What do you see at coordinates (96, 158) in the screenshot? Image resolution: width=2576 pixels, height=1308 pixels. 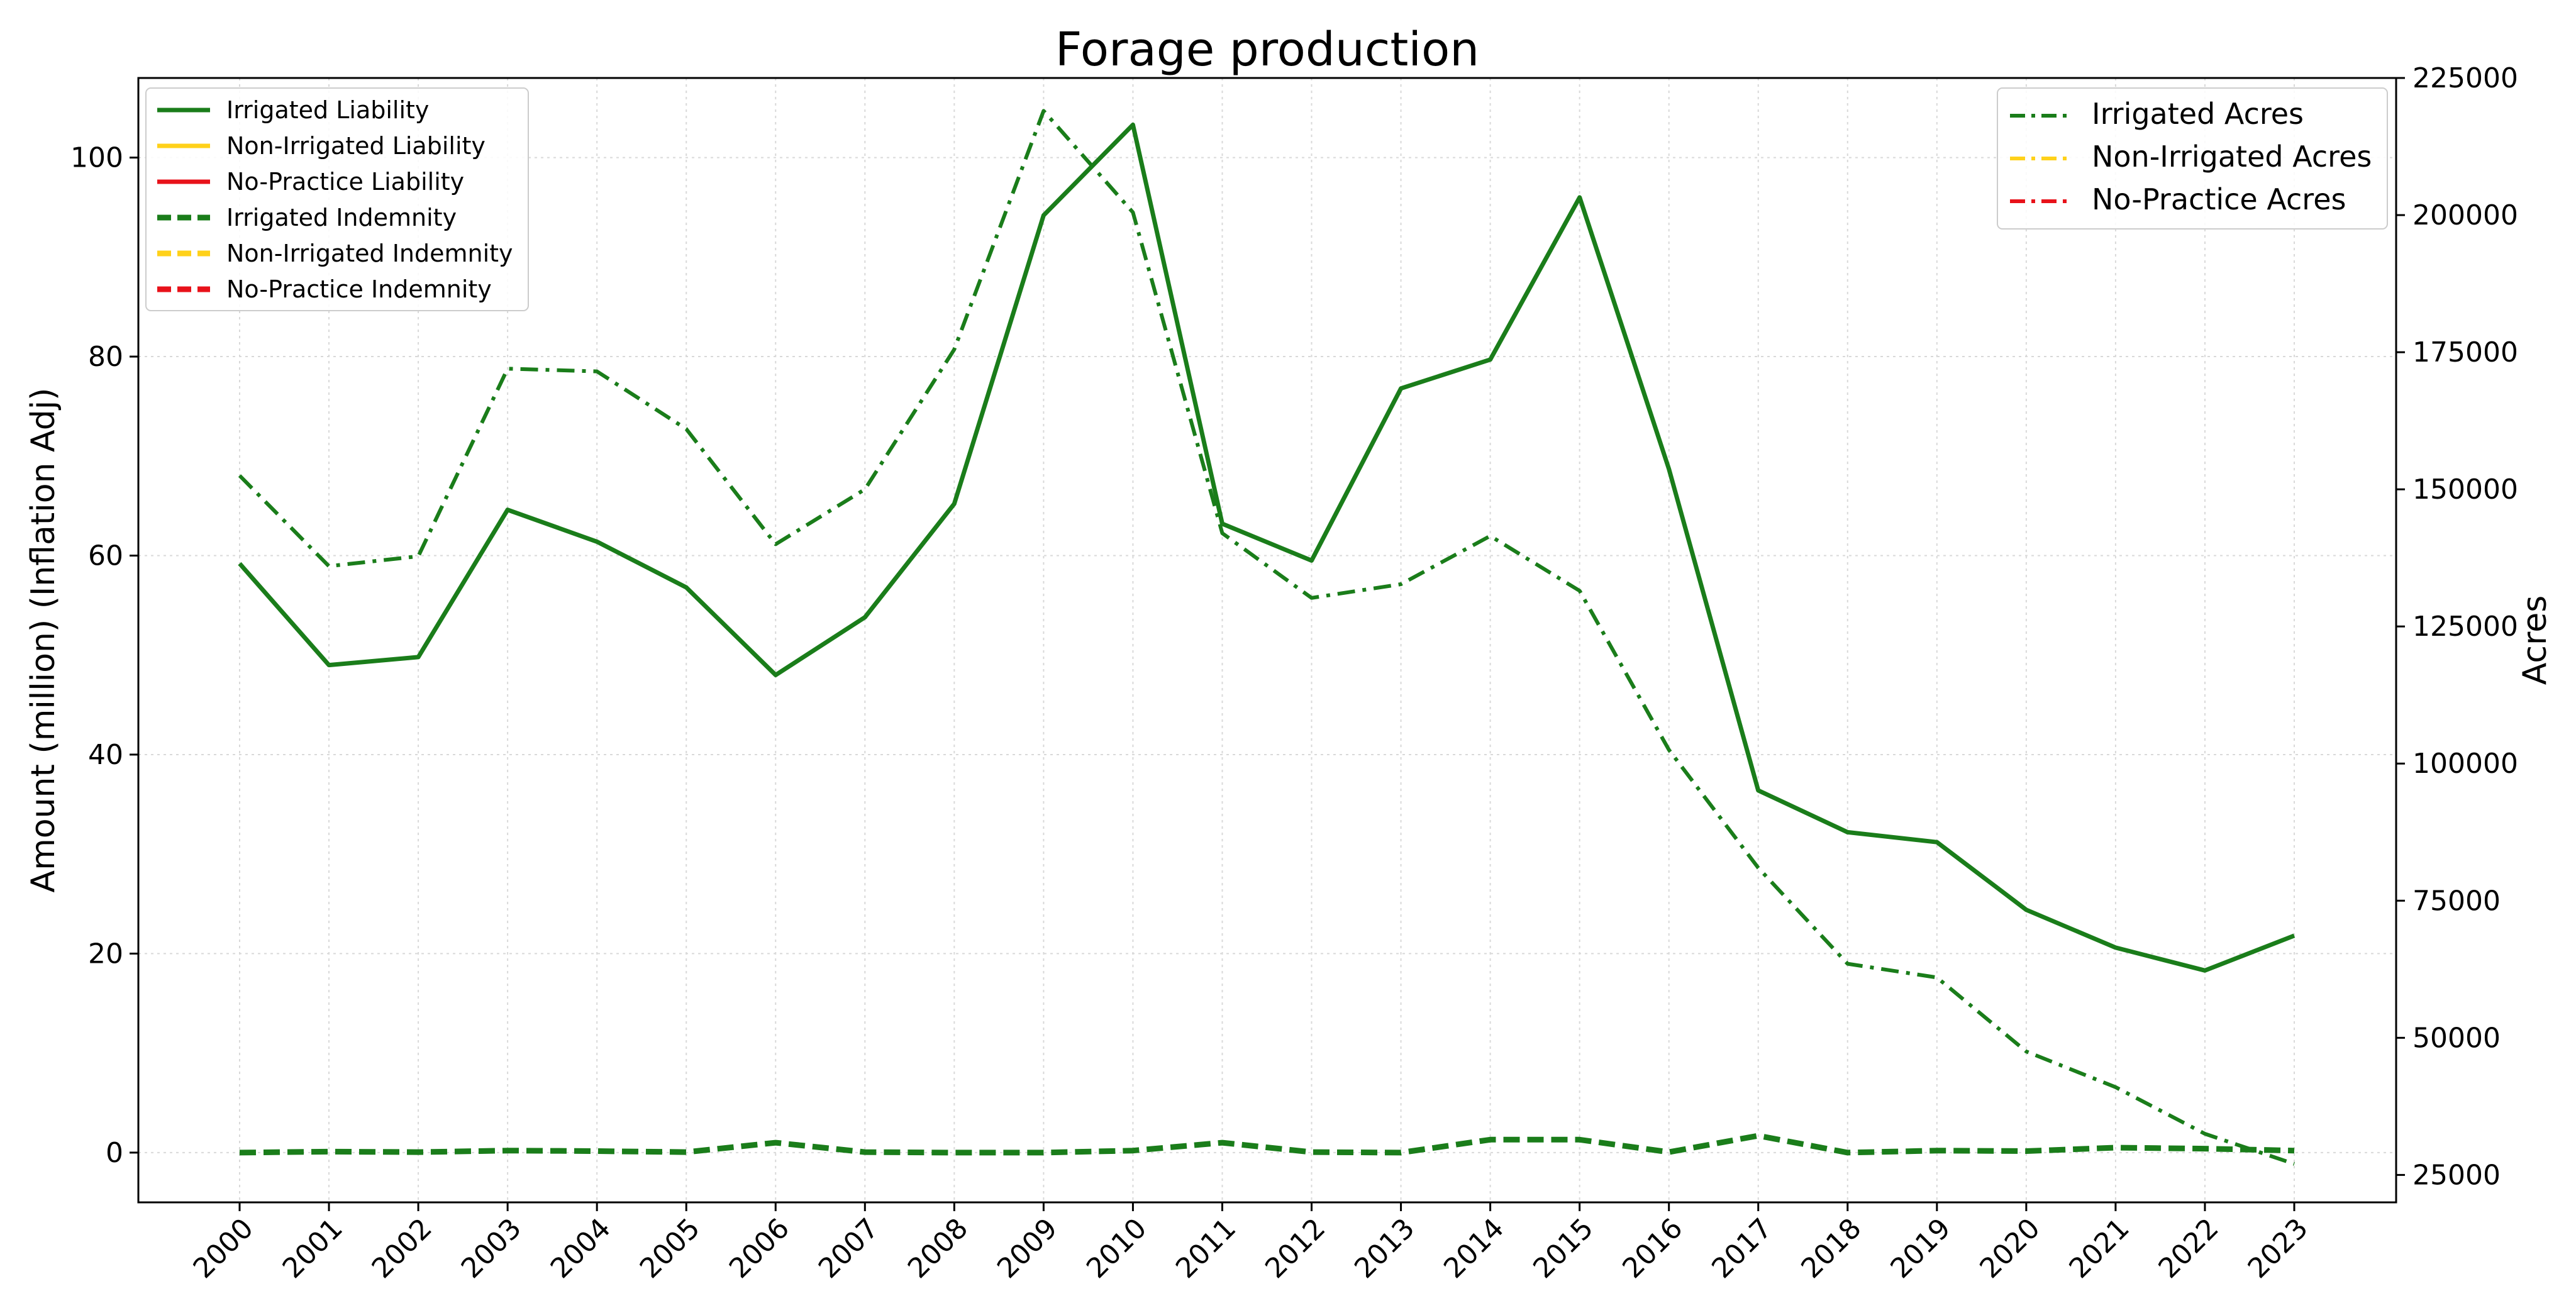 I see `y-tick-label: 100` at bounding box center [96, 158].